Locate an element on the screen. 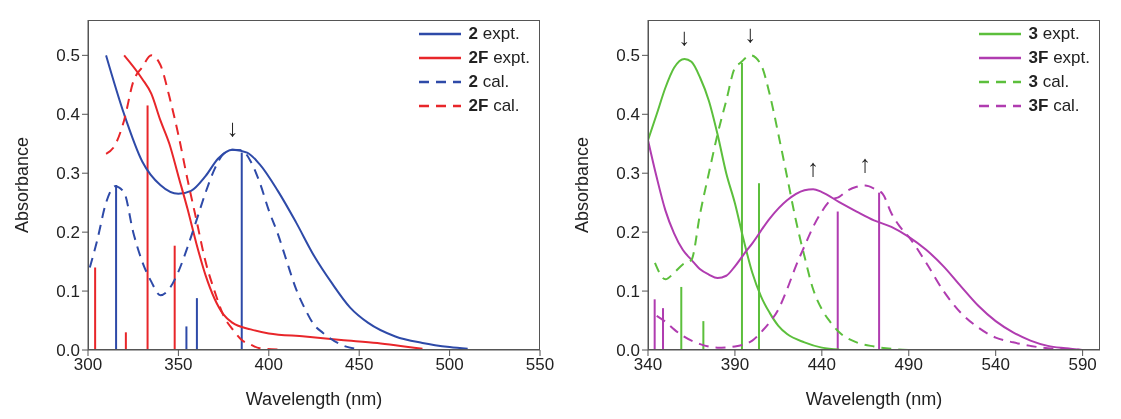 The image size is (1121, 419). legend-label: 2F cal. is located at coordinates (494, 106).